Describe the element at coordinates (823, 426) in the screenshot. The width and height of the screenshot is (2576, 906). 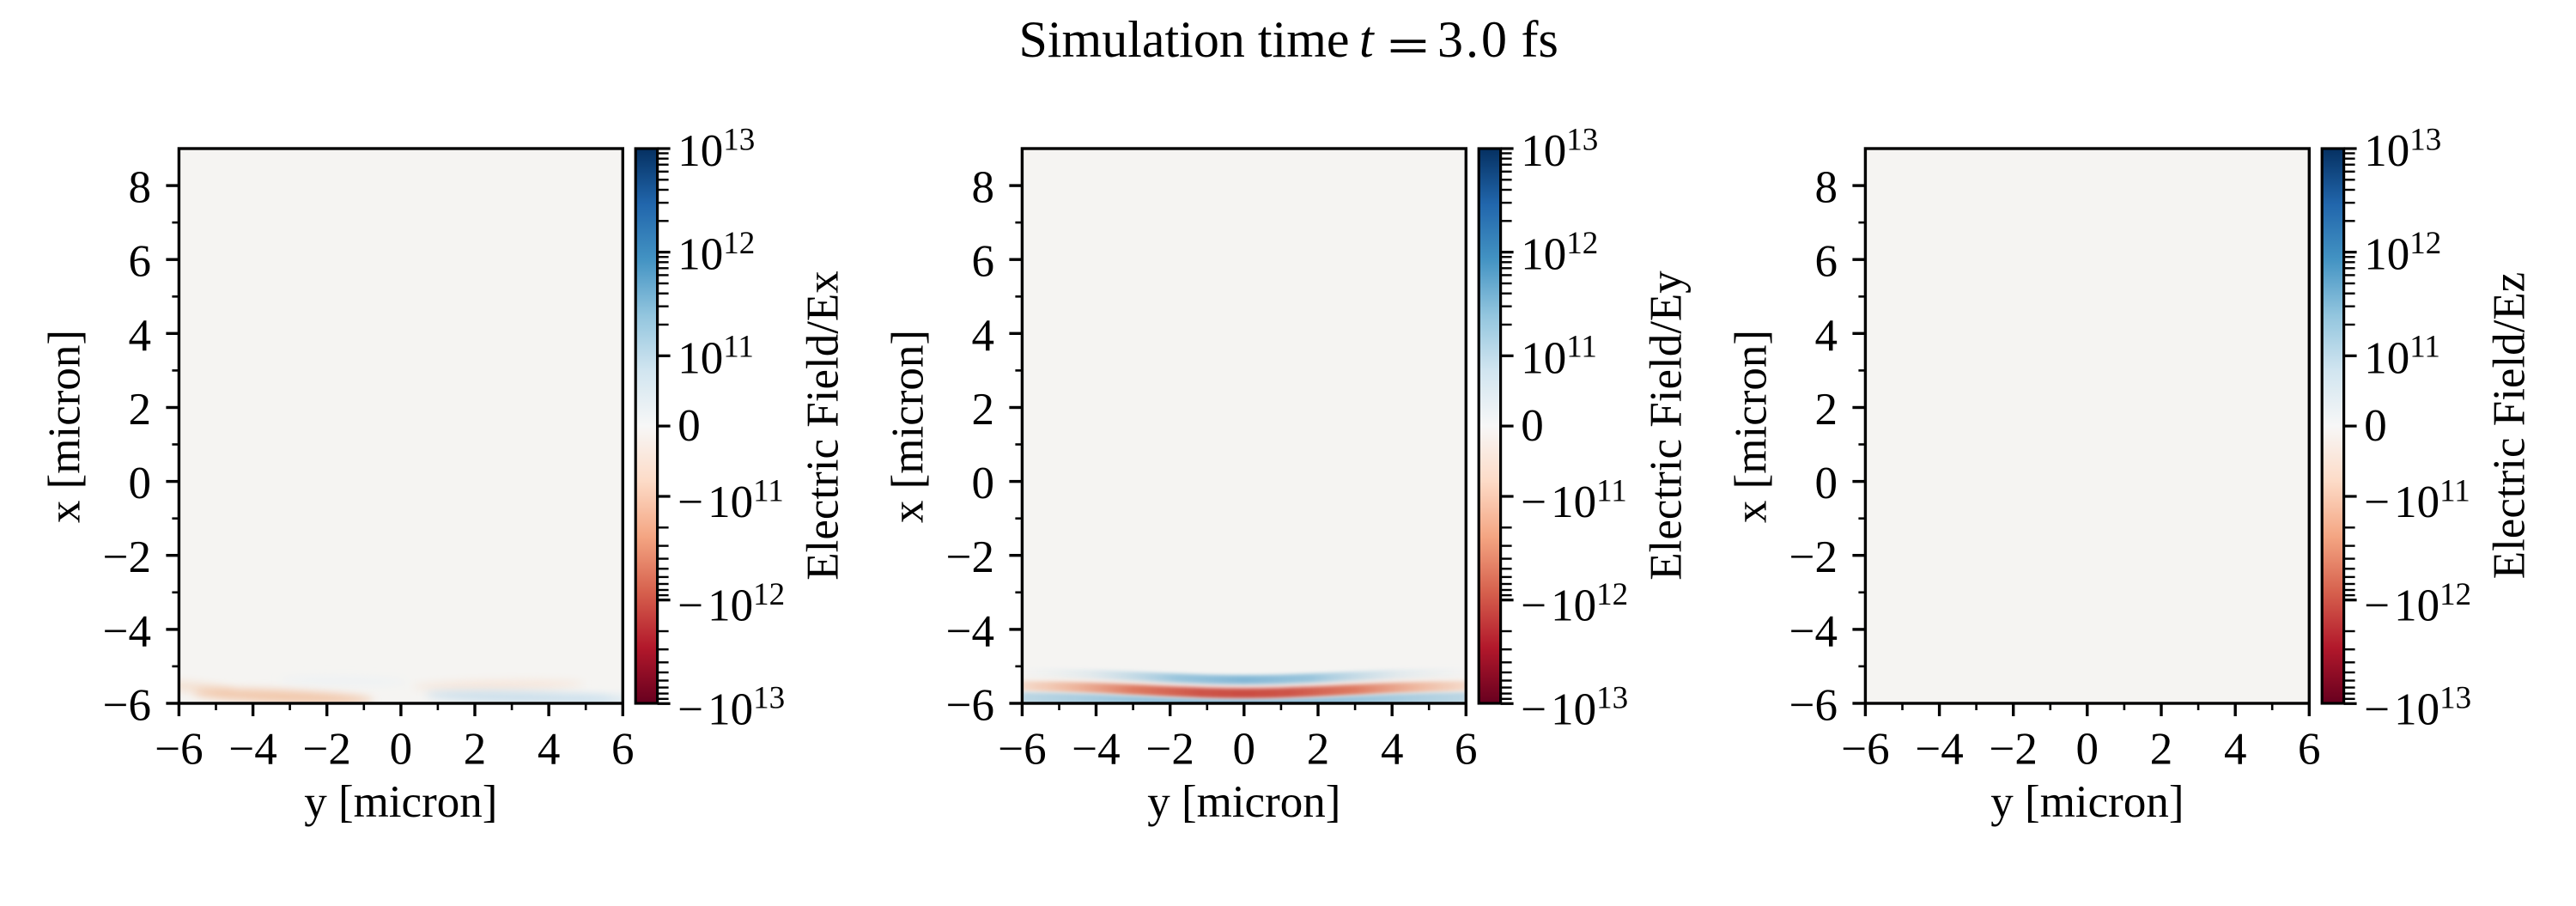
I see `svg-text: Electric Field/Ex` at that location.